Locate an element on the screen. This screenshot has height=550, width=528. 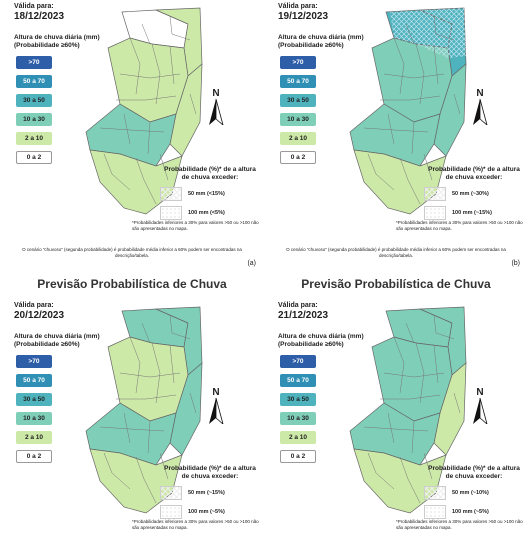
probability-row: 50 mm (~10%) is located at coordinates (474, 493).